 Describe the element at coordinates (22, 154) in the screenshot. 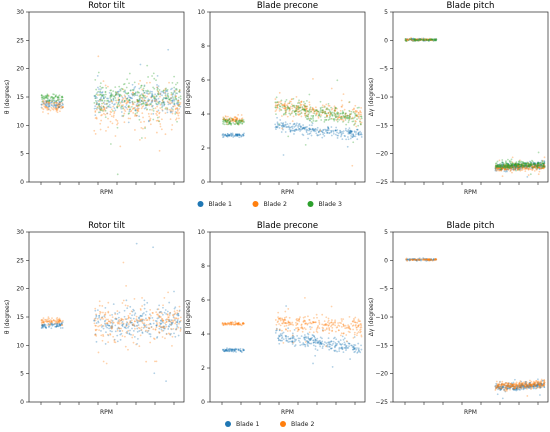

I see `y-tick-label: 5` at that location.